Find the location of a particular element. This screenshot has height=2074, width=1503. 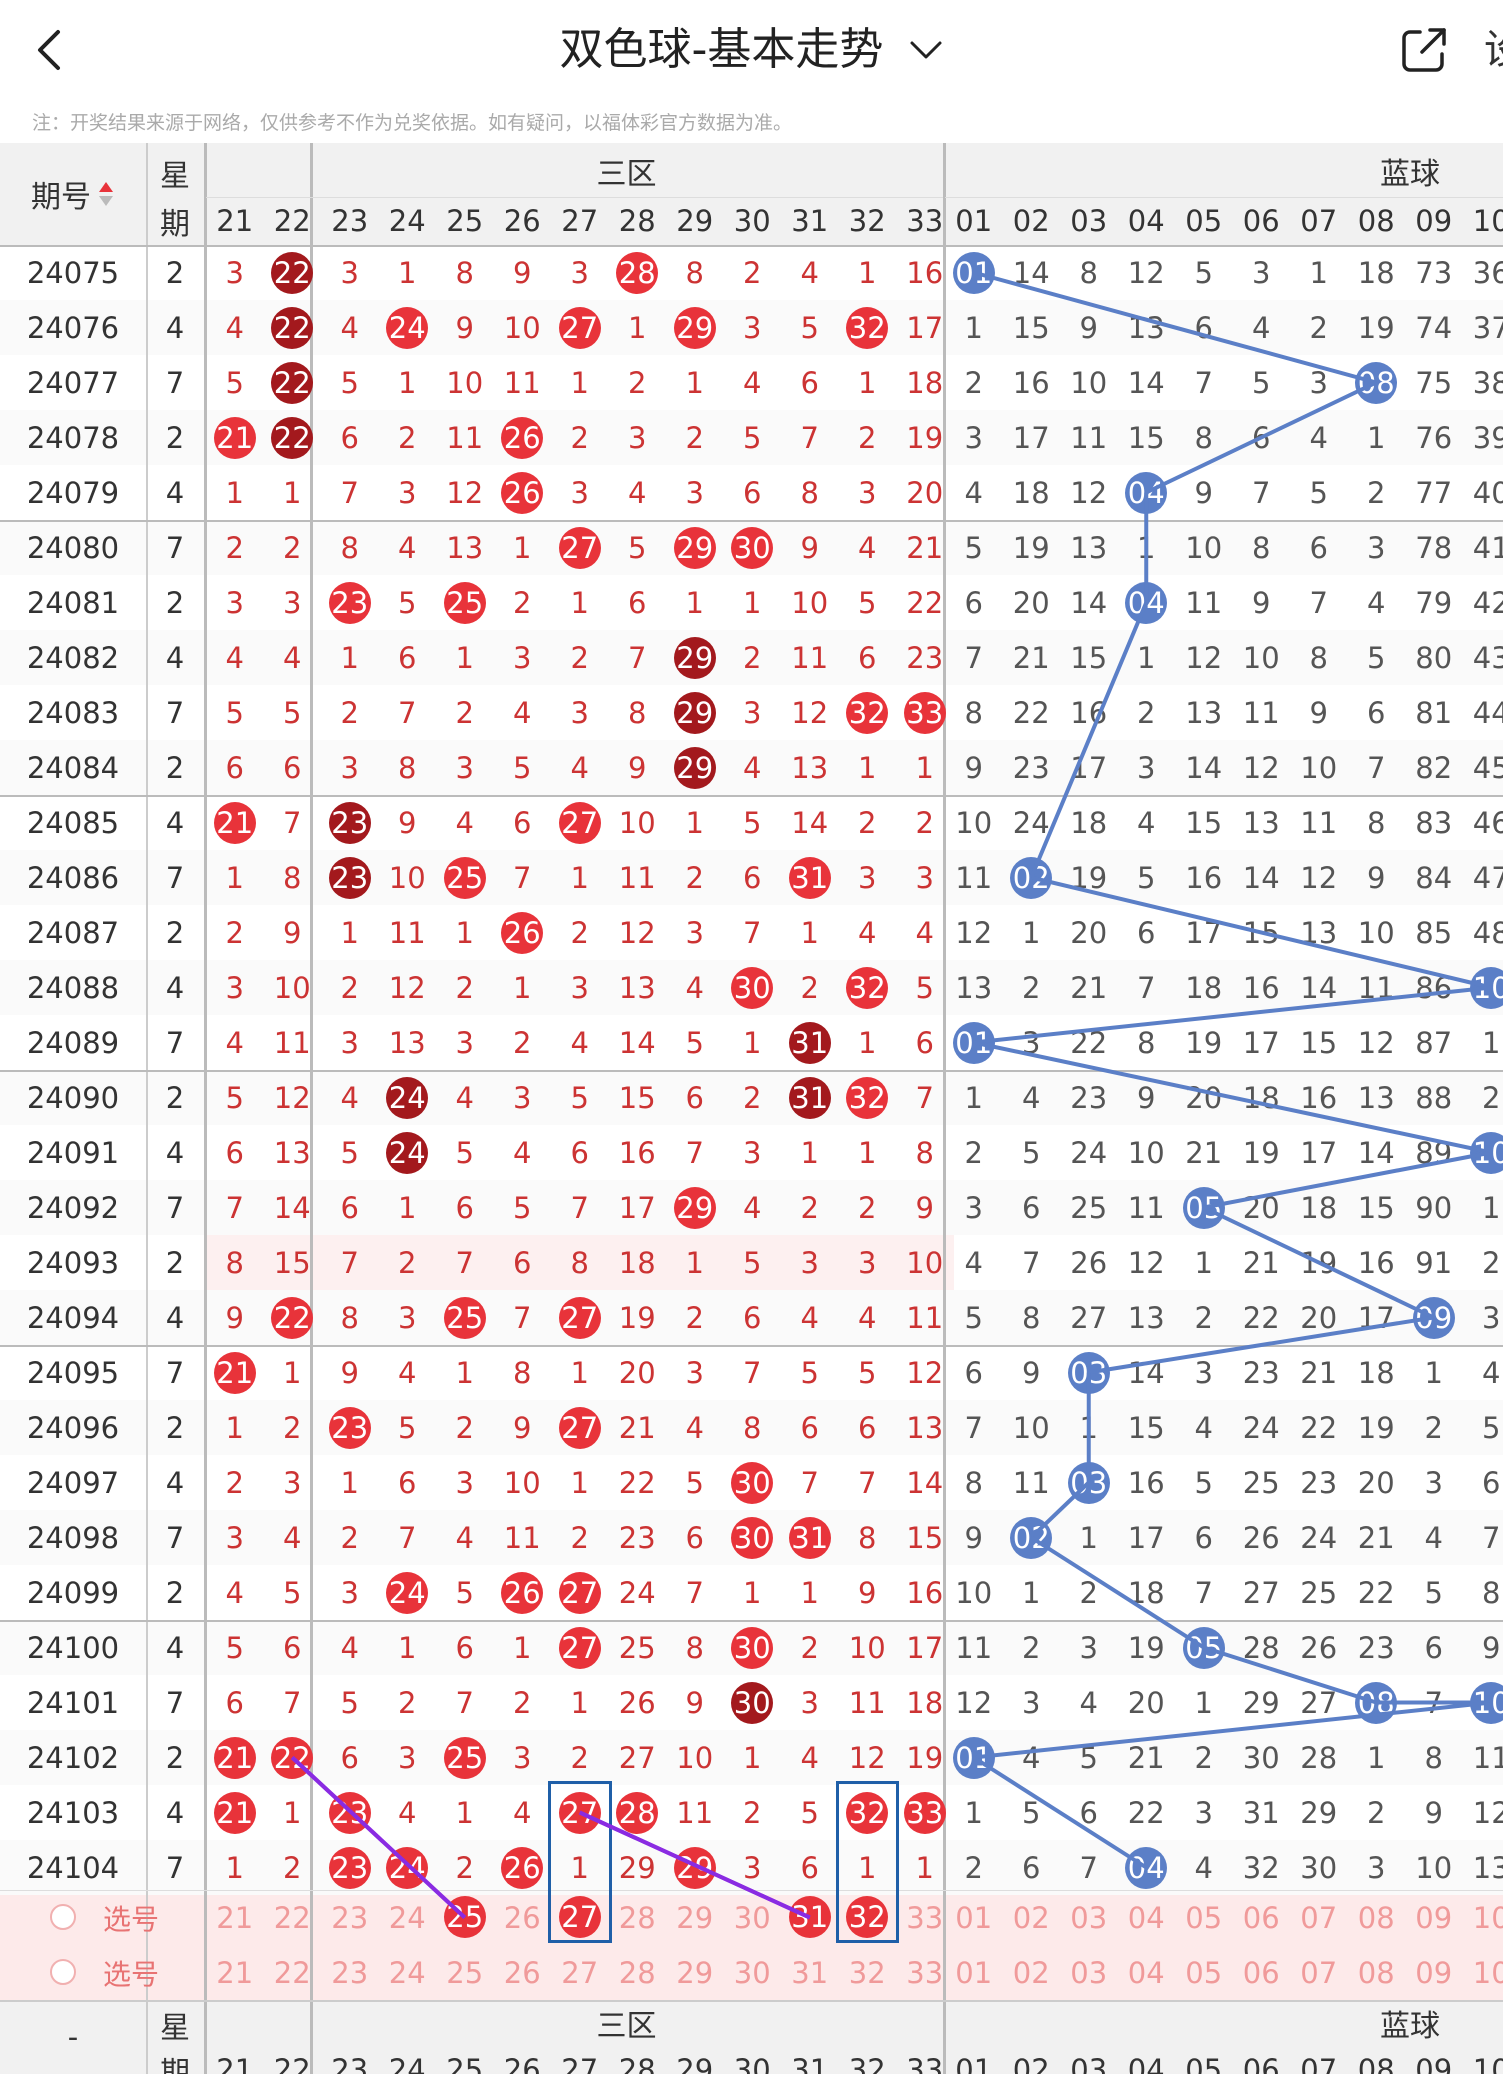

highlight-box is located at coordinates (580, 1862).